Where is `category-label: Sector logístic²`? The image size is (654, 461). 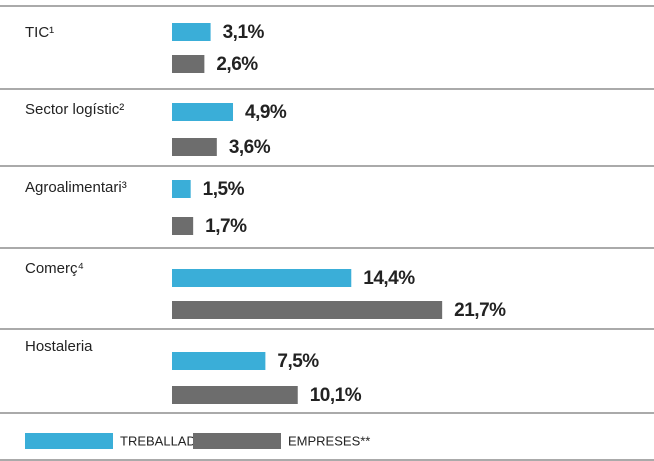
category-label: Sector logístic² is located at coordinates (74, 109).